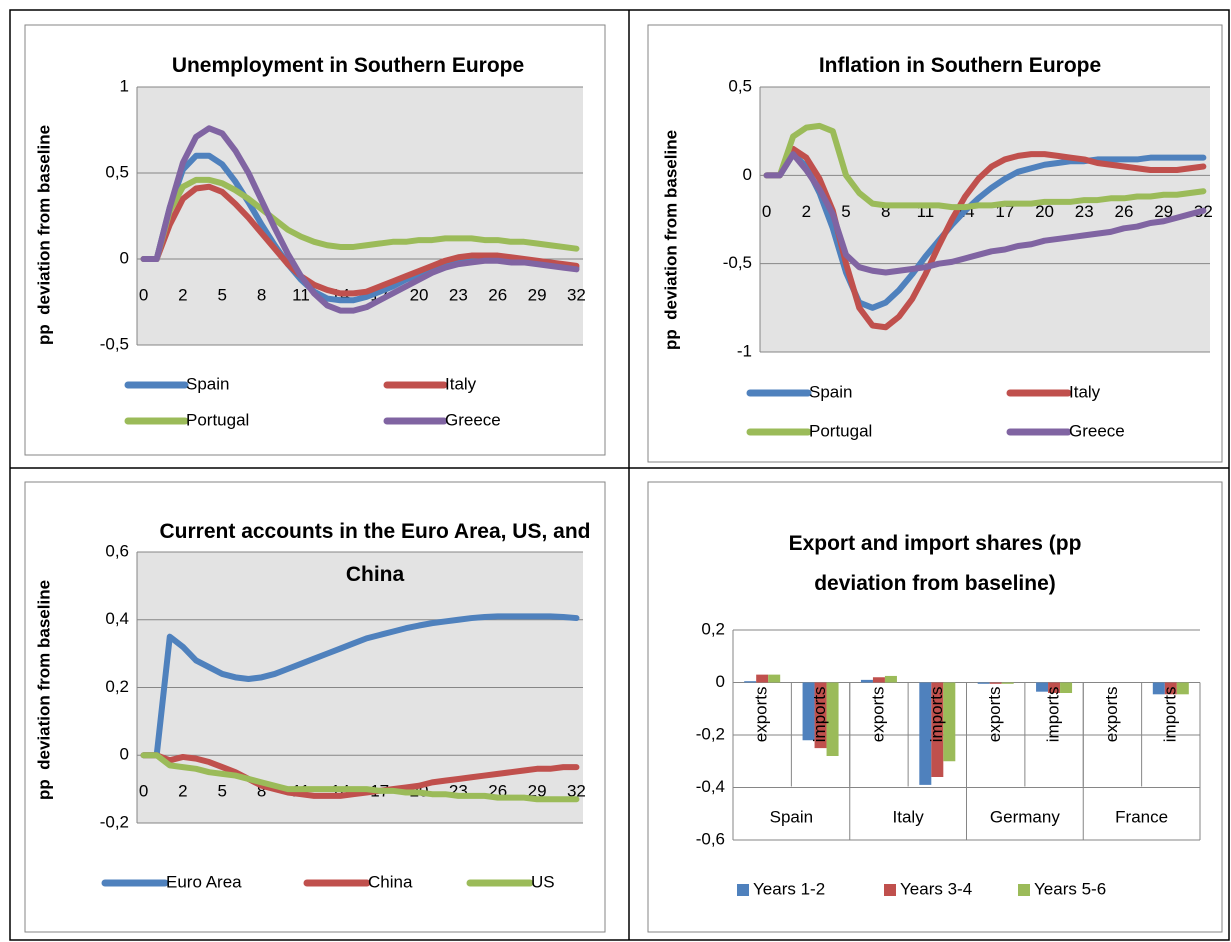 This screenshot has height=942, width=1231. I want to click on chart-title: Unemployment in Southern Europe, so click(348, 65).